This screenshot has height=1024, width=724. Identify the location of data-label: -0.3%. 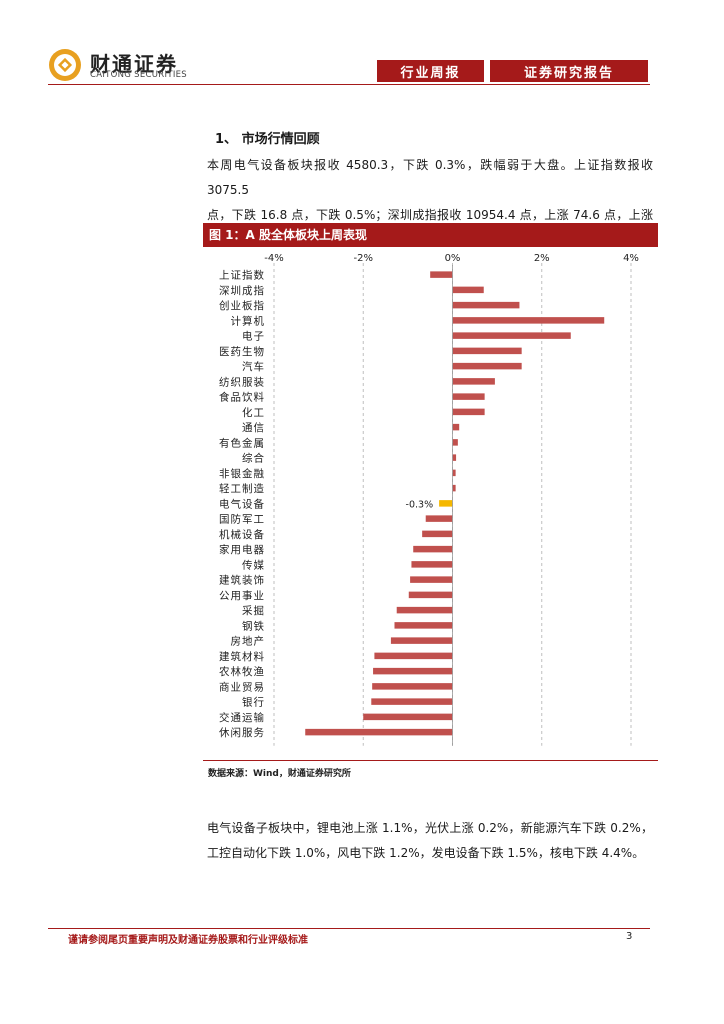
(420, 504).